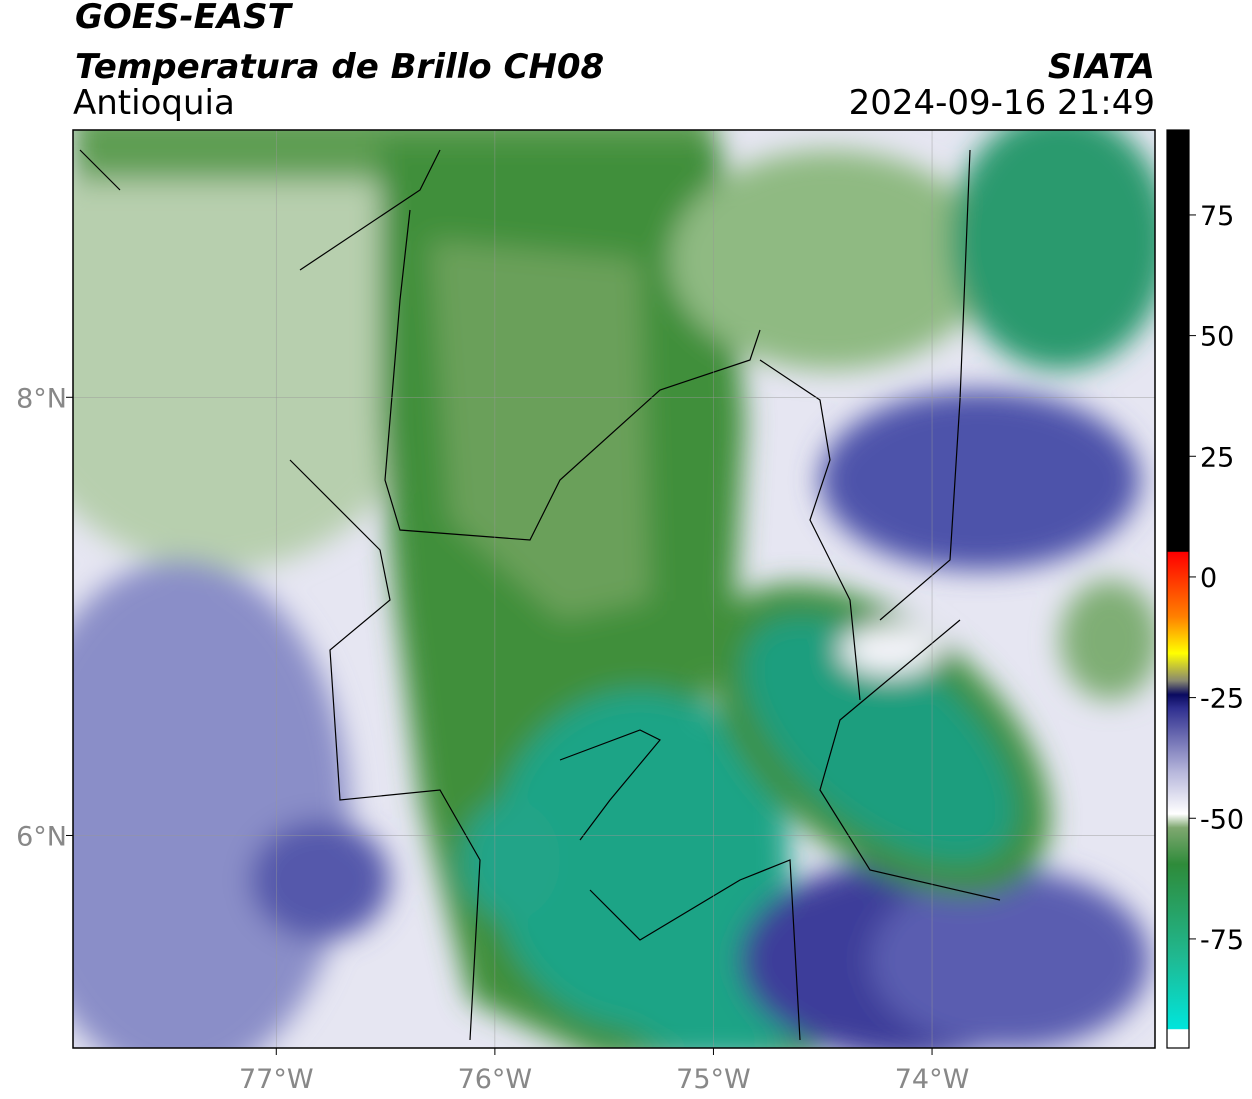 The height and width of the screenshot is (1099, 1252). What do you see at coordinates (1217, 216) in the screenshot?
I see `colorbar-tick-label: 75` at bounding box center [1217, 216].